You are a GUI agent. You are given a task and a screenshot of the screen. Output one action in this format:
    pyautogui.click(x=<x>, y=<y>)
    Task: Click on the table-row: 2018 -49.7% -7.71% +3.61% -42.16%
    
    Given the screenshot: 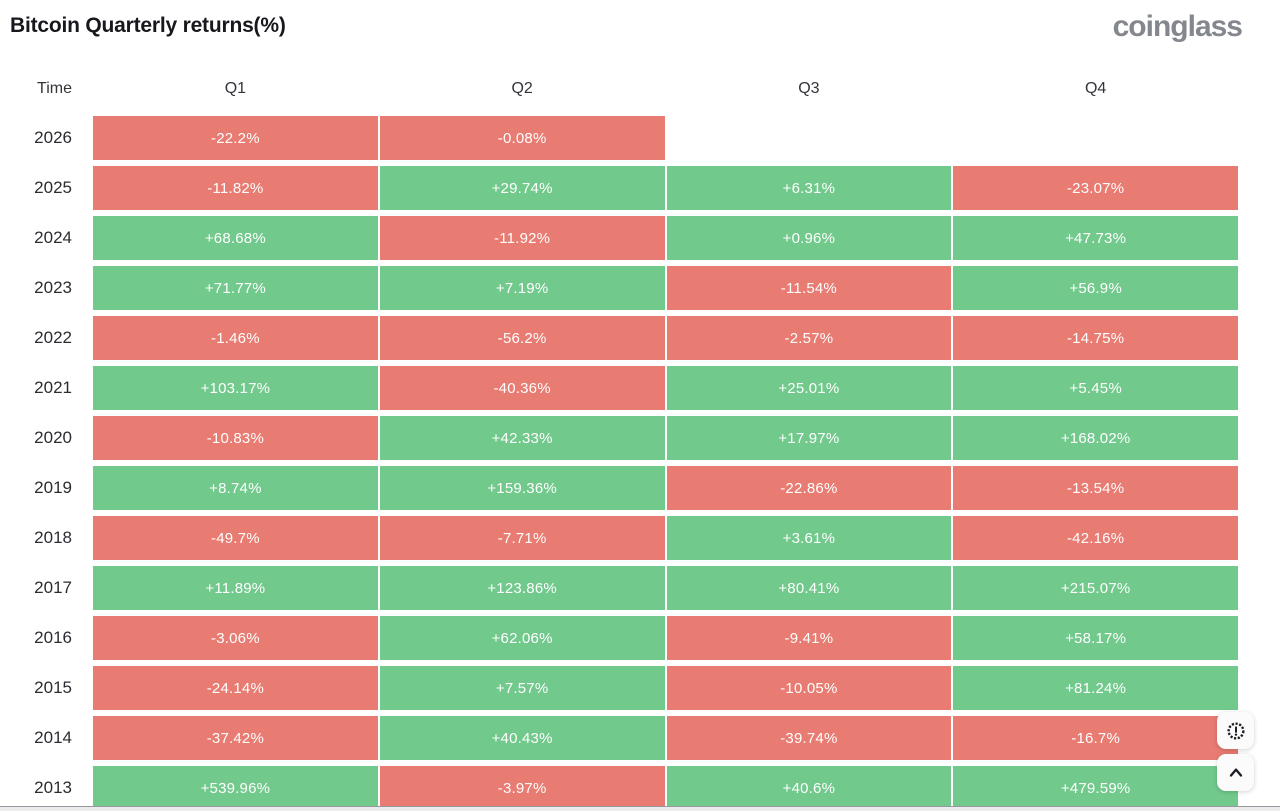 What is the action you would take?
    pyautogui.click(x=624, y=538)
    